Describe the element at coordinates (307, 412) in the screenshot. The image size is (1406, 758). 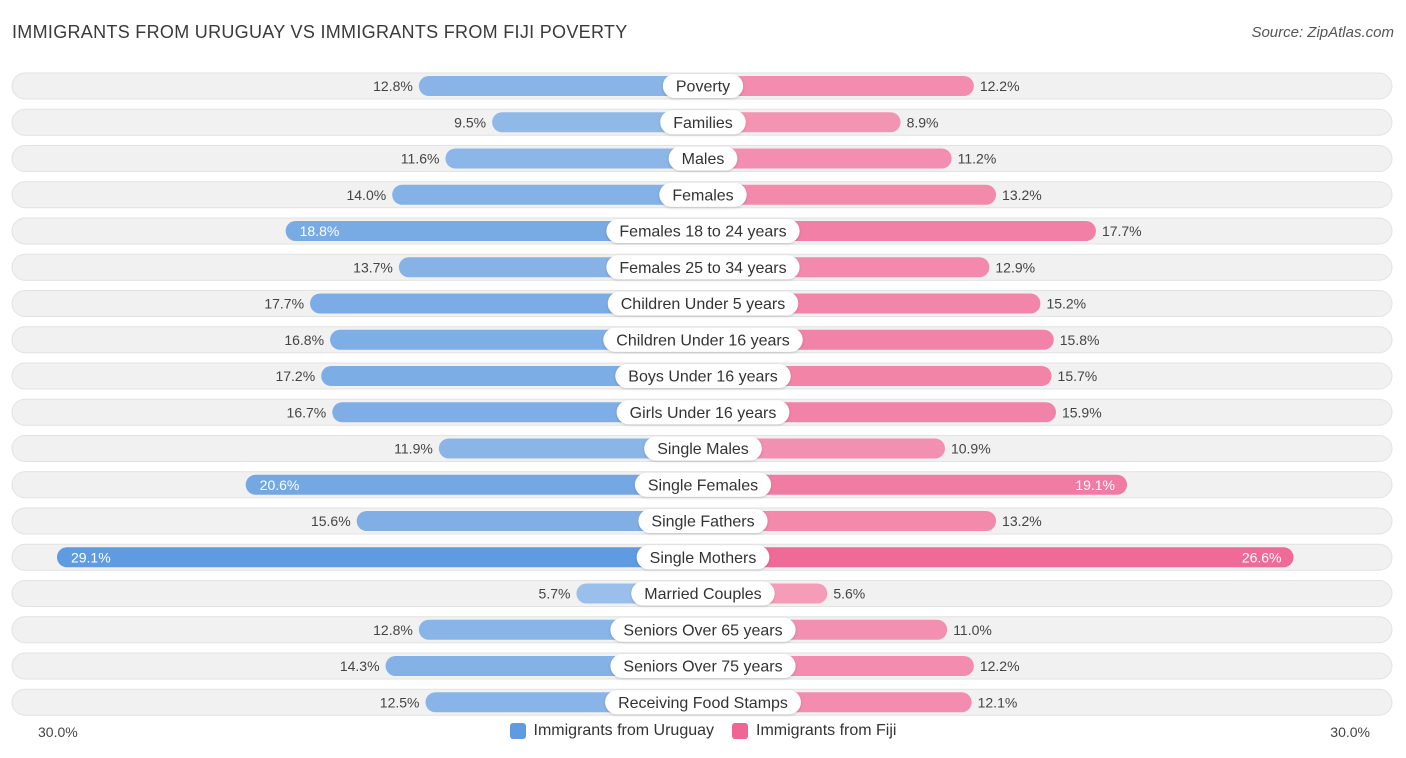
I see `value-label-uruguay: 16.7%` at that location.